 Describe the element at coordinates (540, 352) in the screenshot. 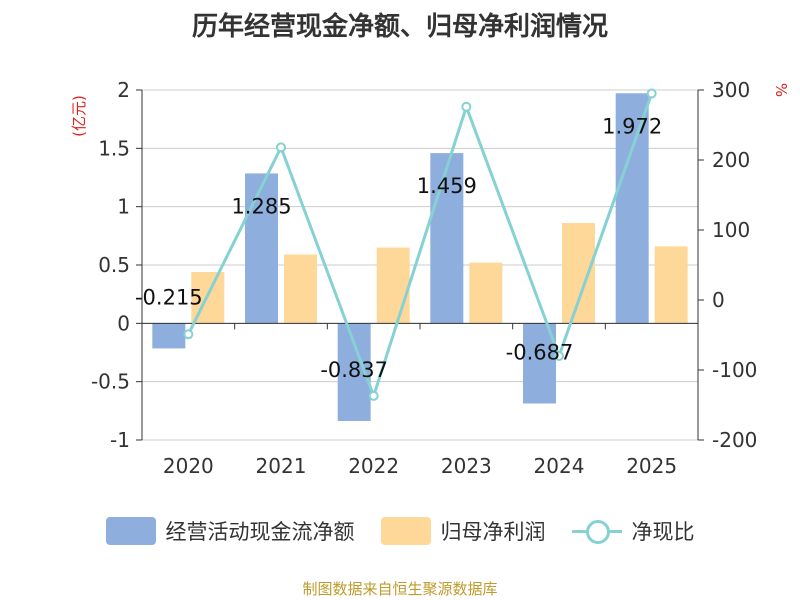

I see `data-label: -0.687` at that location.